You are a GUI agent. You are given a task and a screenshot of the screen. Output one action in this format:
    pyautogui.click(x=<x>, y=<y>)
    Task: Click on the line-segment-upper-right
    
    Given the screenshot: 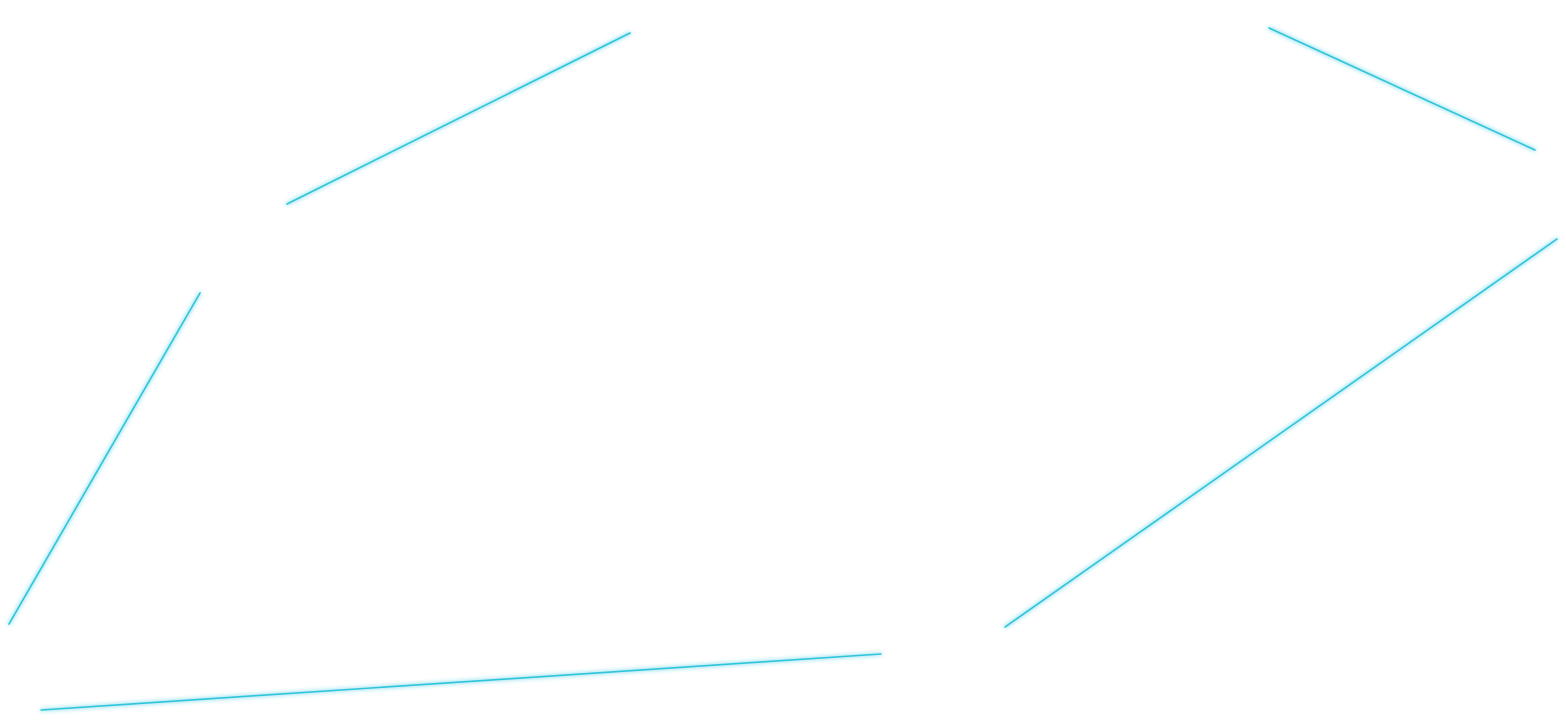 What is the action you would take?
    pyautogui.click(x=1402, y=89)
    